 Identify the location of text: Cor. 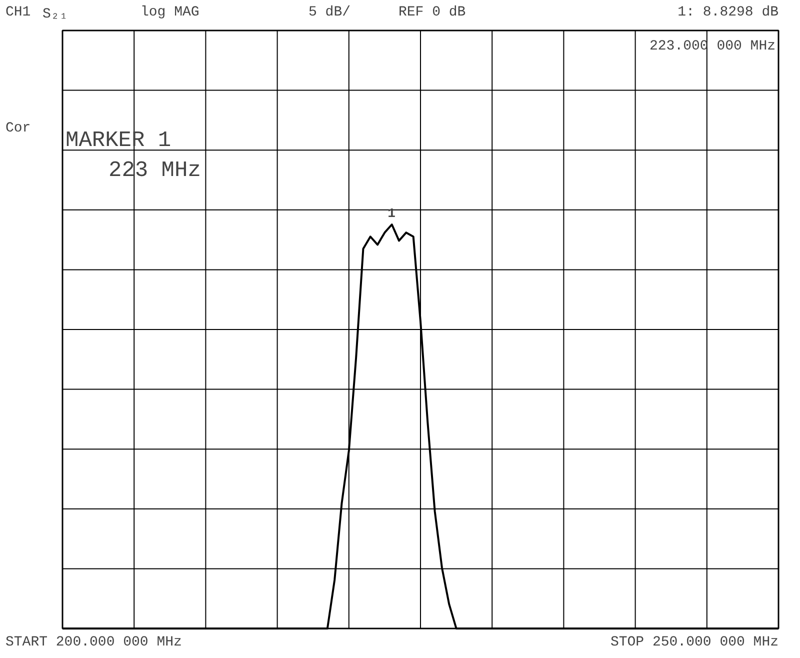
(18, 128).